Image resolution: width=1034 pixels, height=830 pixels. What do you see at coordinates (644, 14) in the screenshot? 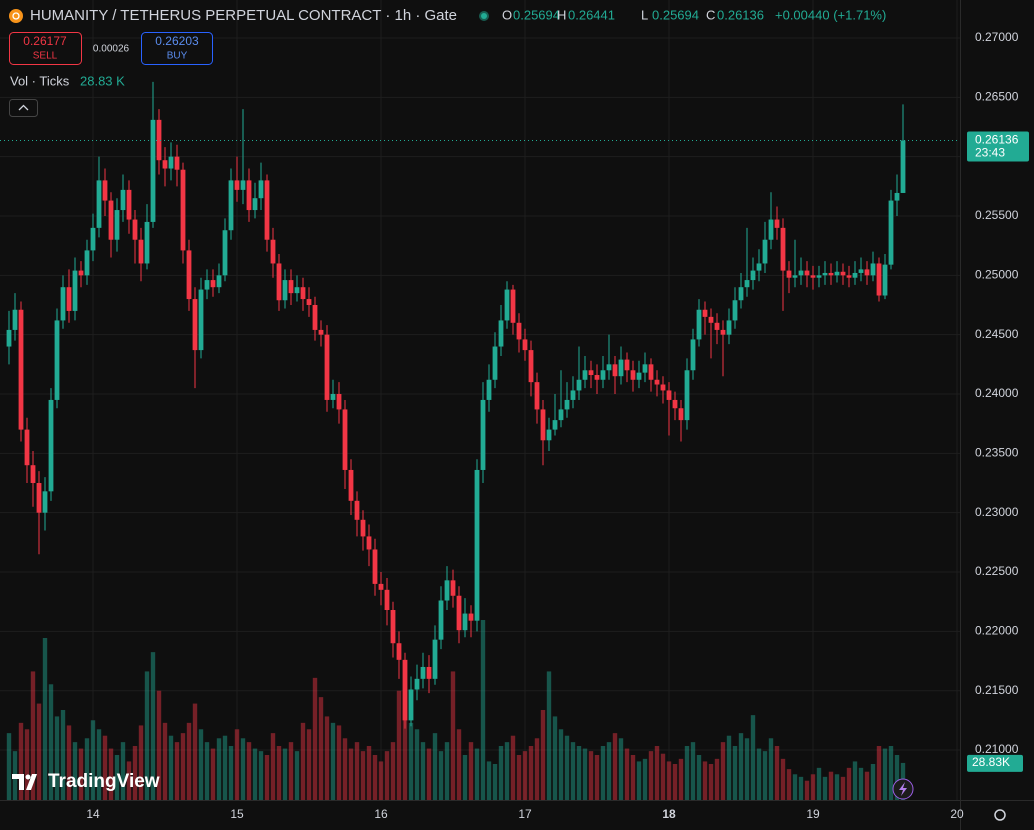
I see `ohlc-label: L` at bounding box center [644, 14].